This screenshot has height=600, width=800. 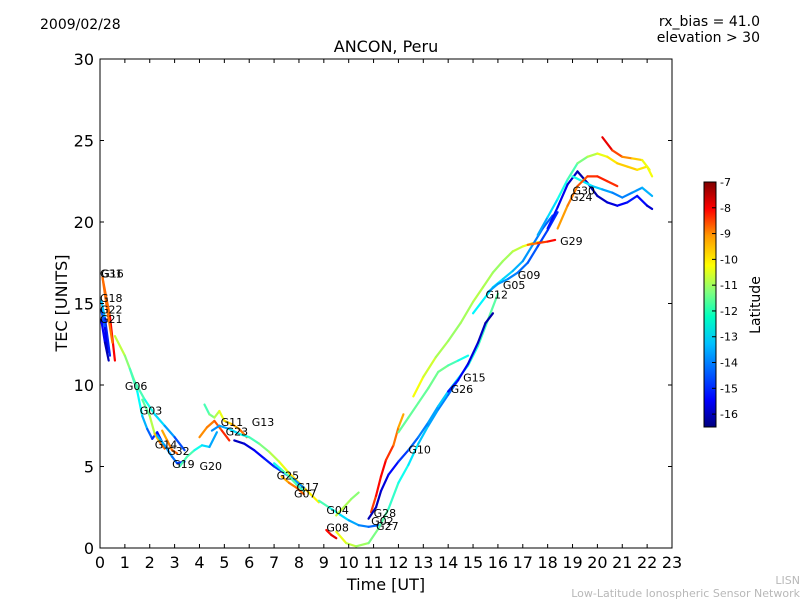 I want to click on x-tick-label: 13, so click(x=423, y=562).